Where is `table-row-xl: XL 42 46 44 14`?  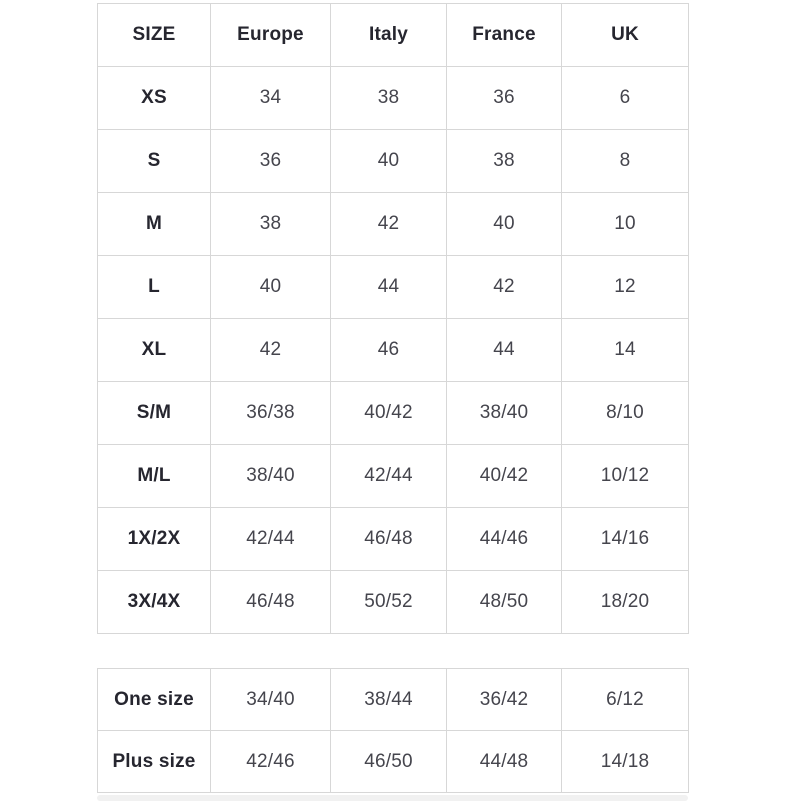 table-row-xl: XL 42 46 44 14 is located at coordinates (393, 350).